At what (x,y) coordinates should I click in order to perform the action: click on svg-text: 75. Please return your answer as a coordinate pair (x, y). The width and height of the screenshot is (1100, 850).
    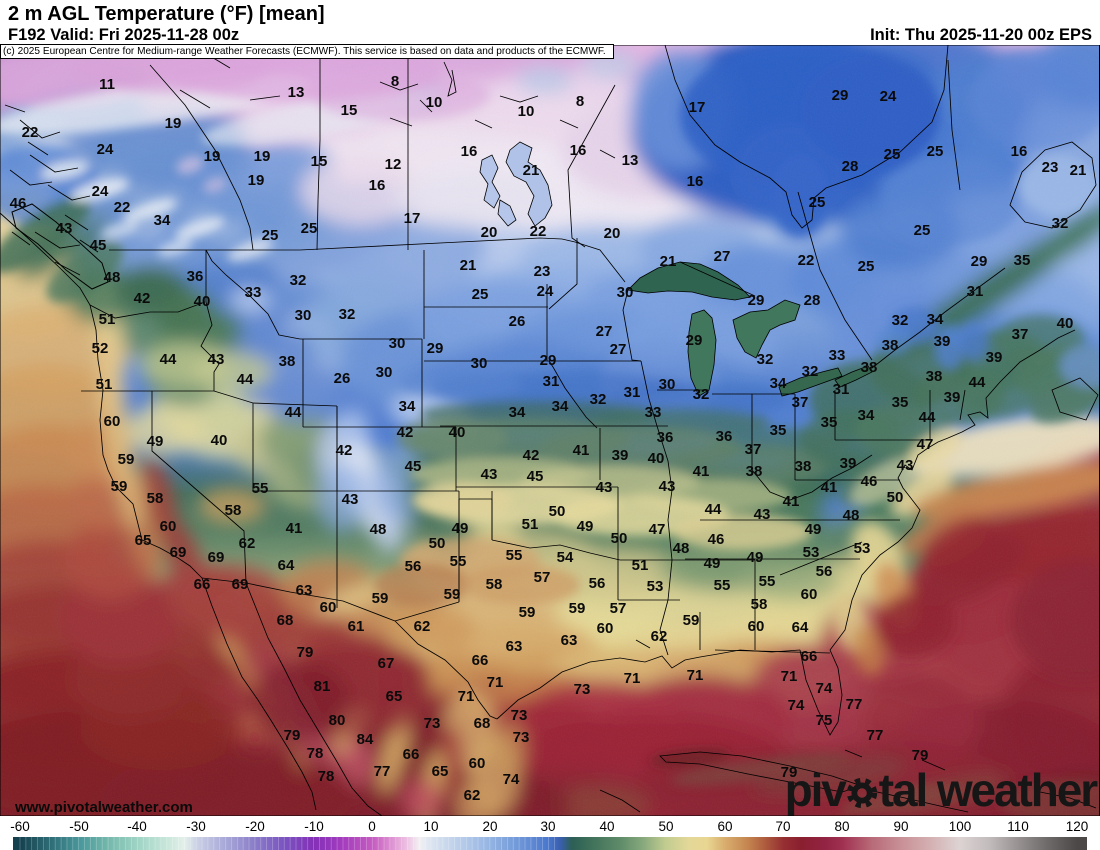
    Looking at the image, I should click on (824, 720).